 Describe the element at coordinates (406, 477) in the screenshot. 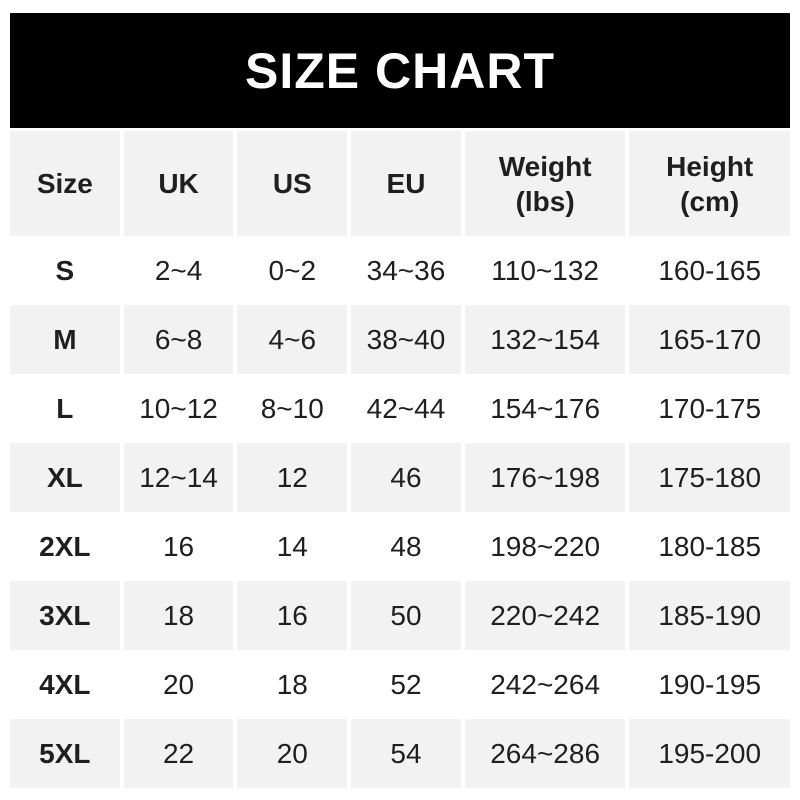

I see `table-cell: 46` at that location.